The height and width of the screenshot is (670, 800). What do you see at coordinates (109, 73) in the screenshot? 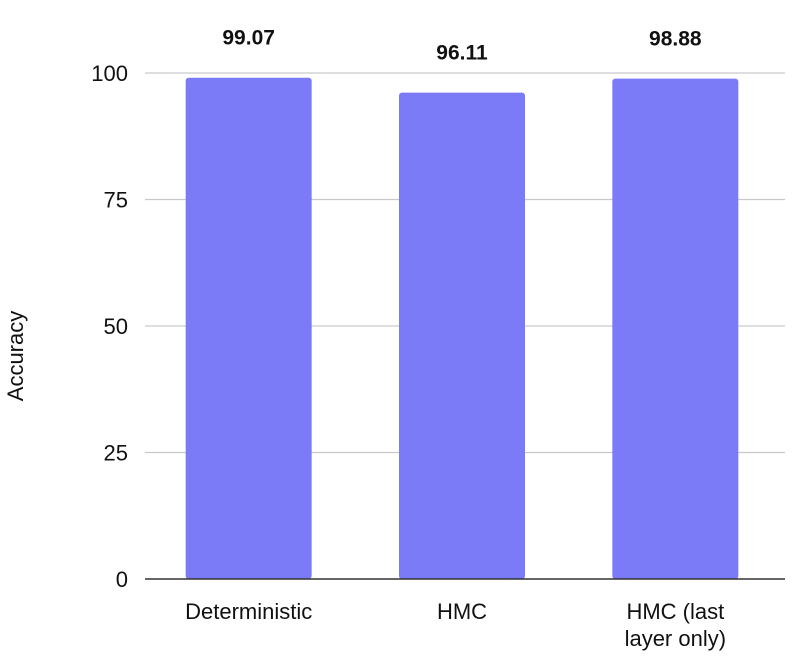
I see `y-tick-label: 100` at bounding box center [109, 73].